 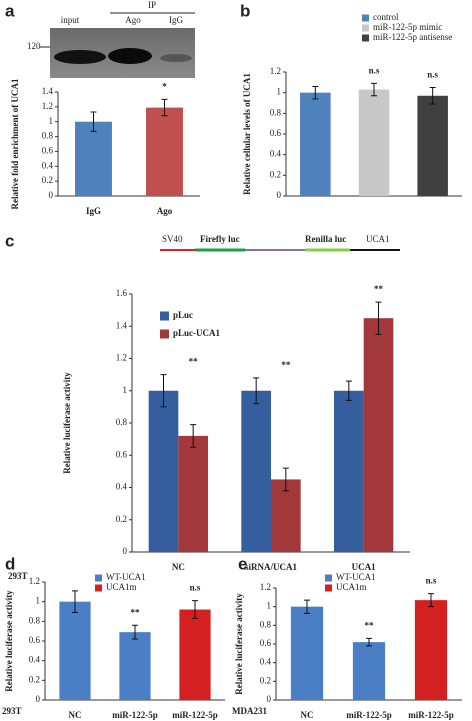 I want to click on lane-label: input, so click(x=70, y=20).